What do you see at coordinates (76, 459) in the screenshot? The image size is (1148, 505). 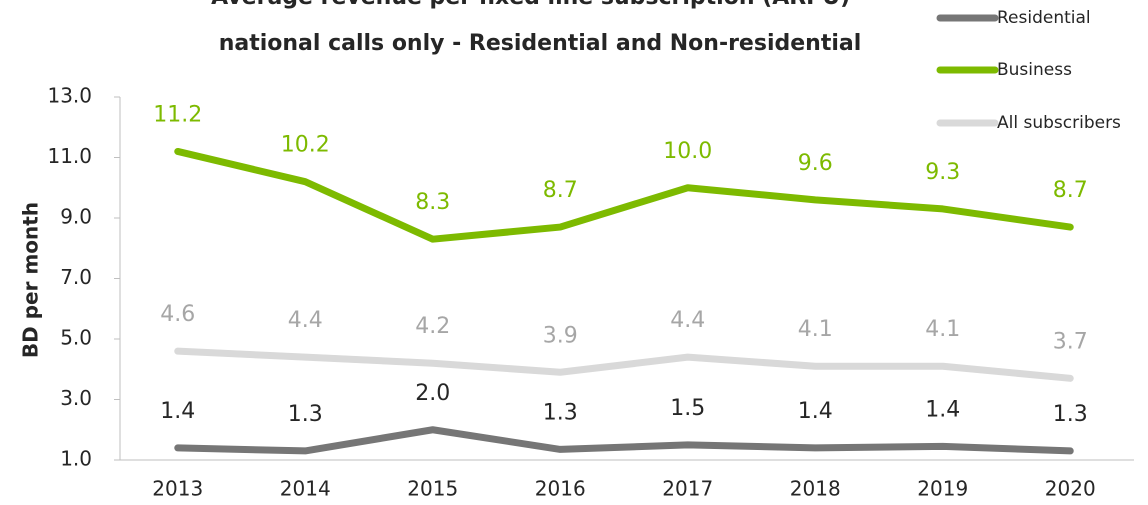 I see `y-tick-label: 1.0` at bounding box center [76, 459].